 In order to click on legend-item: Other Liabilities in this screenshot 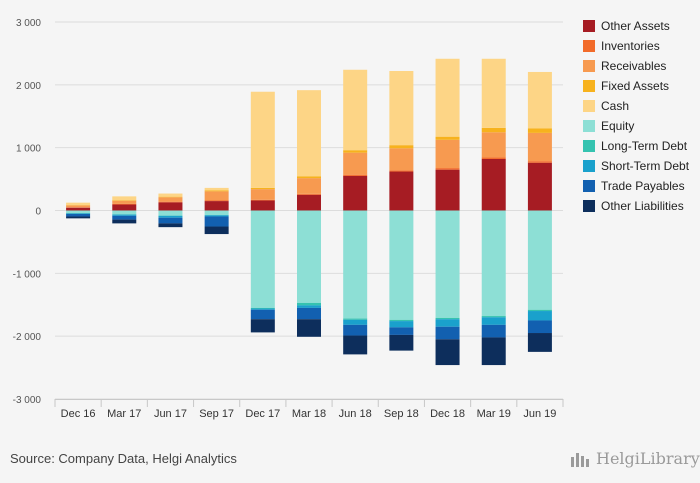, I will do `click(641, 206)`.